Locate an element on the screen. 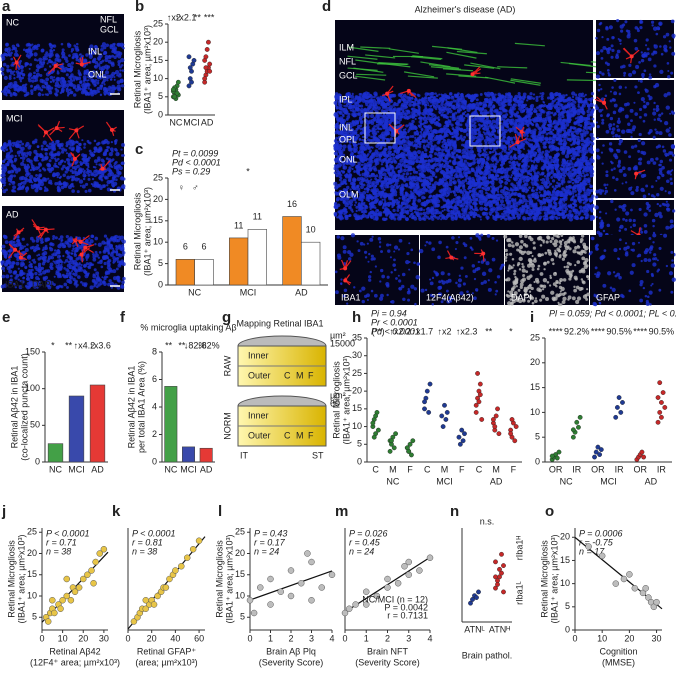 The width and height of the screenshot is (676, 680). layer-label: NFL is located at coordinates (108, 19).